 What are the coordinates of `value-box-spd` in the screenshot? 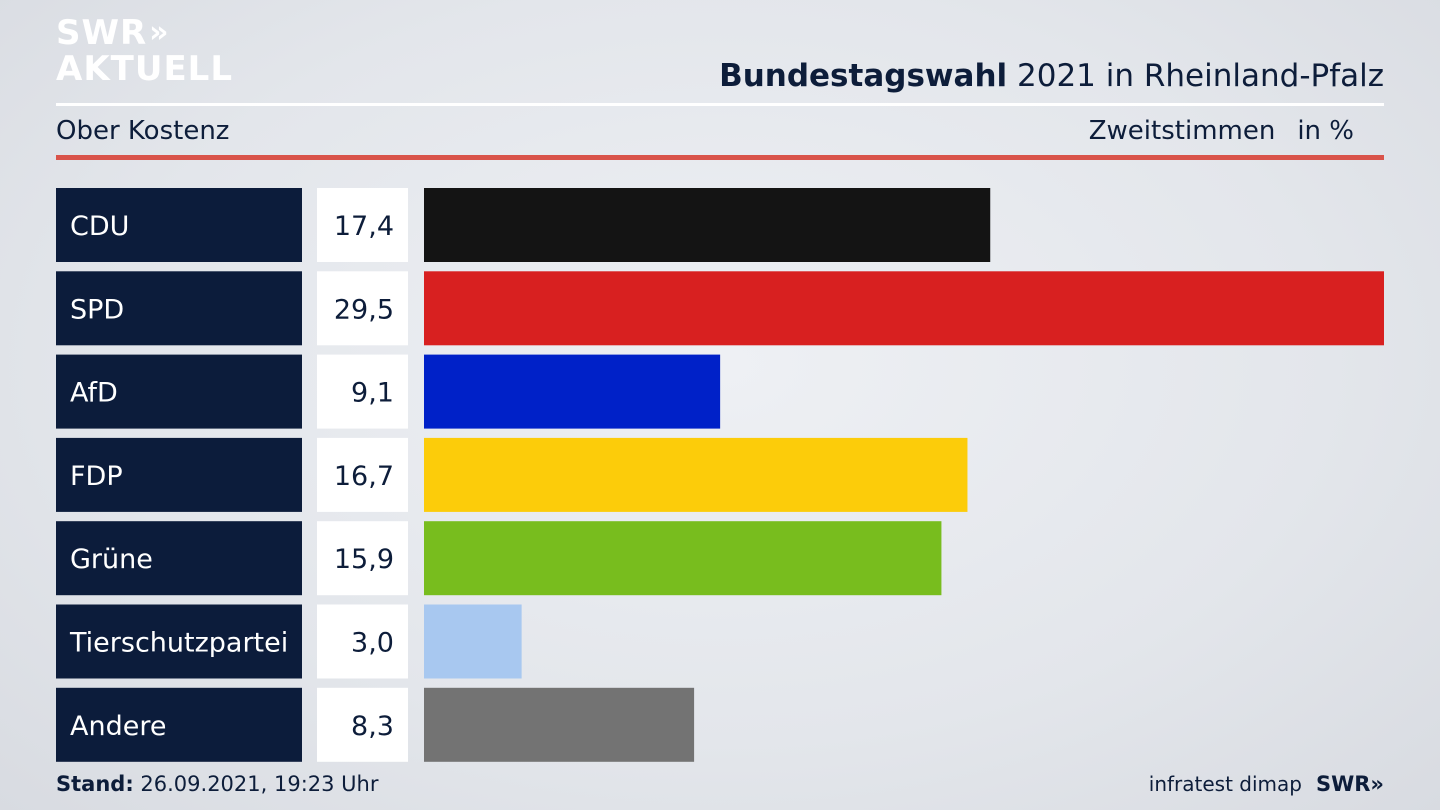 It's located at (362, 308).